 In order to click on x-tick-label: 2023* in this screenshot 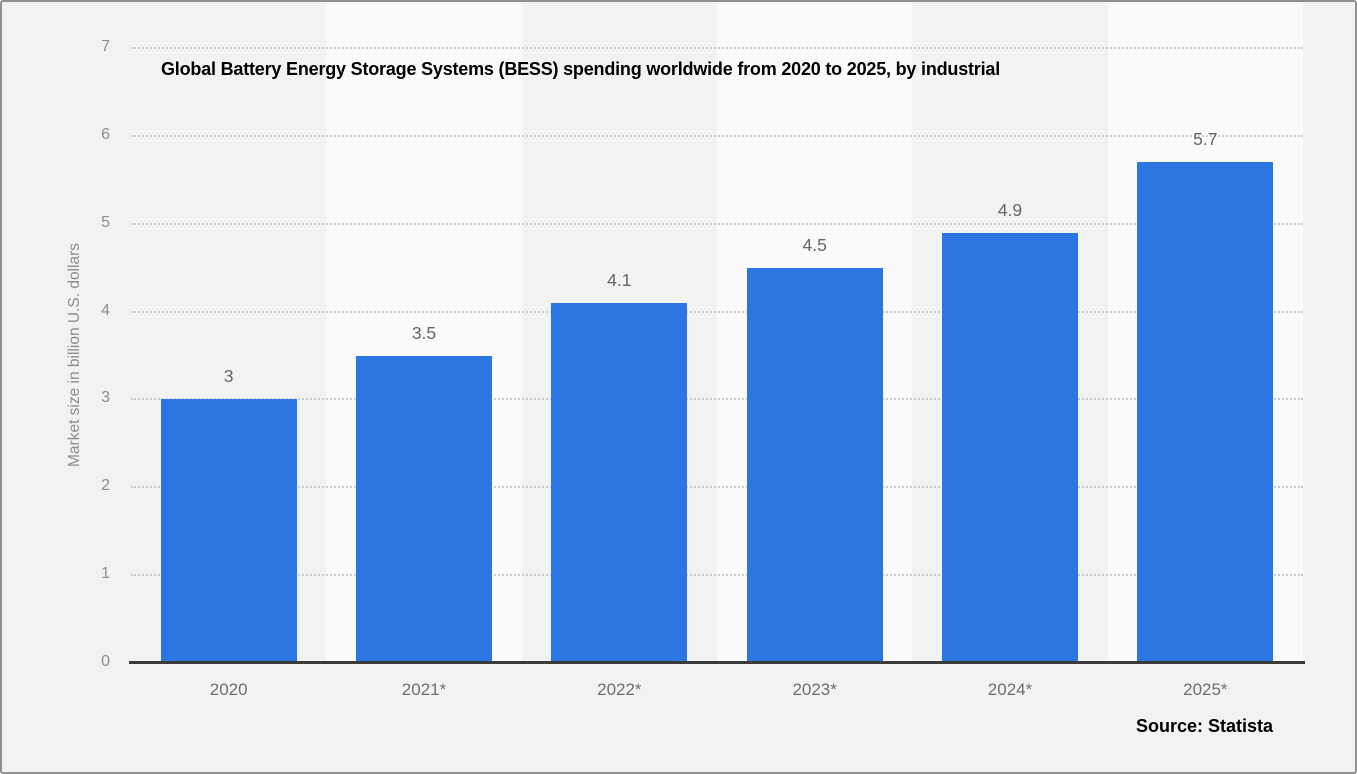, I will do `click(814, 689)`.